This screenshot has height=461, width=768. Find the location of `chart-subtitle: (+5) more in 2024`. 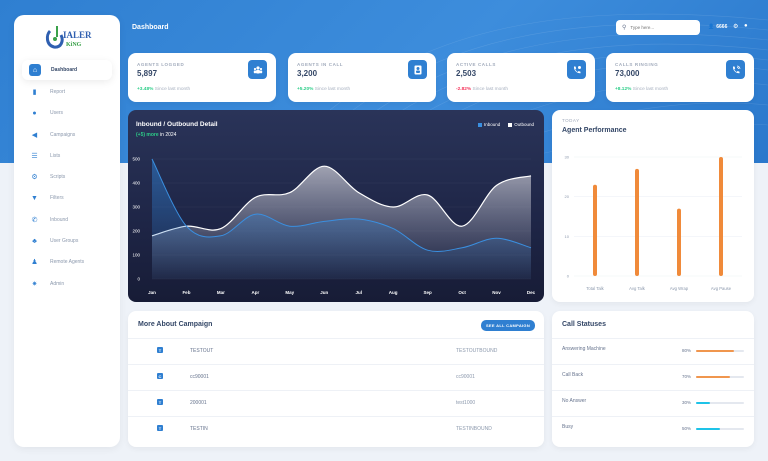

chart-subtitle: (+5) more in 2024 is located at coordinates (156, 135).